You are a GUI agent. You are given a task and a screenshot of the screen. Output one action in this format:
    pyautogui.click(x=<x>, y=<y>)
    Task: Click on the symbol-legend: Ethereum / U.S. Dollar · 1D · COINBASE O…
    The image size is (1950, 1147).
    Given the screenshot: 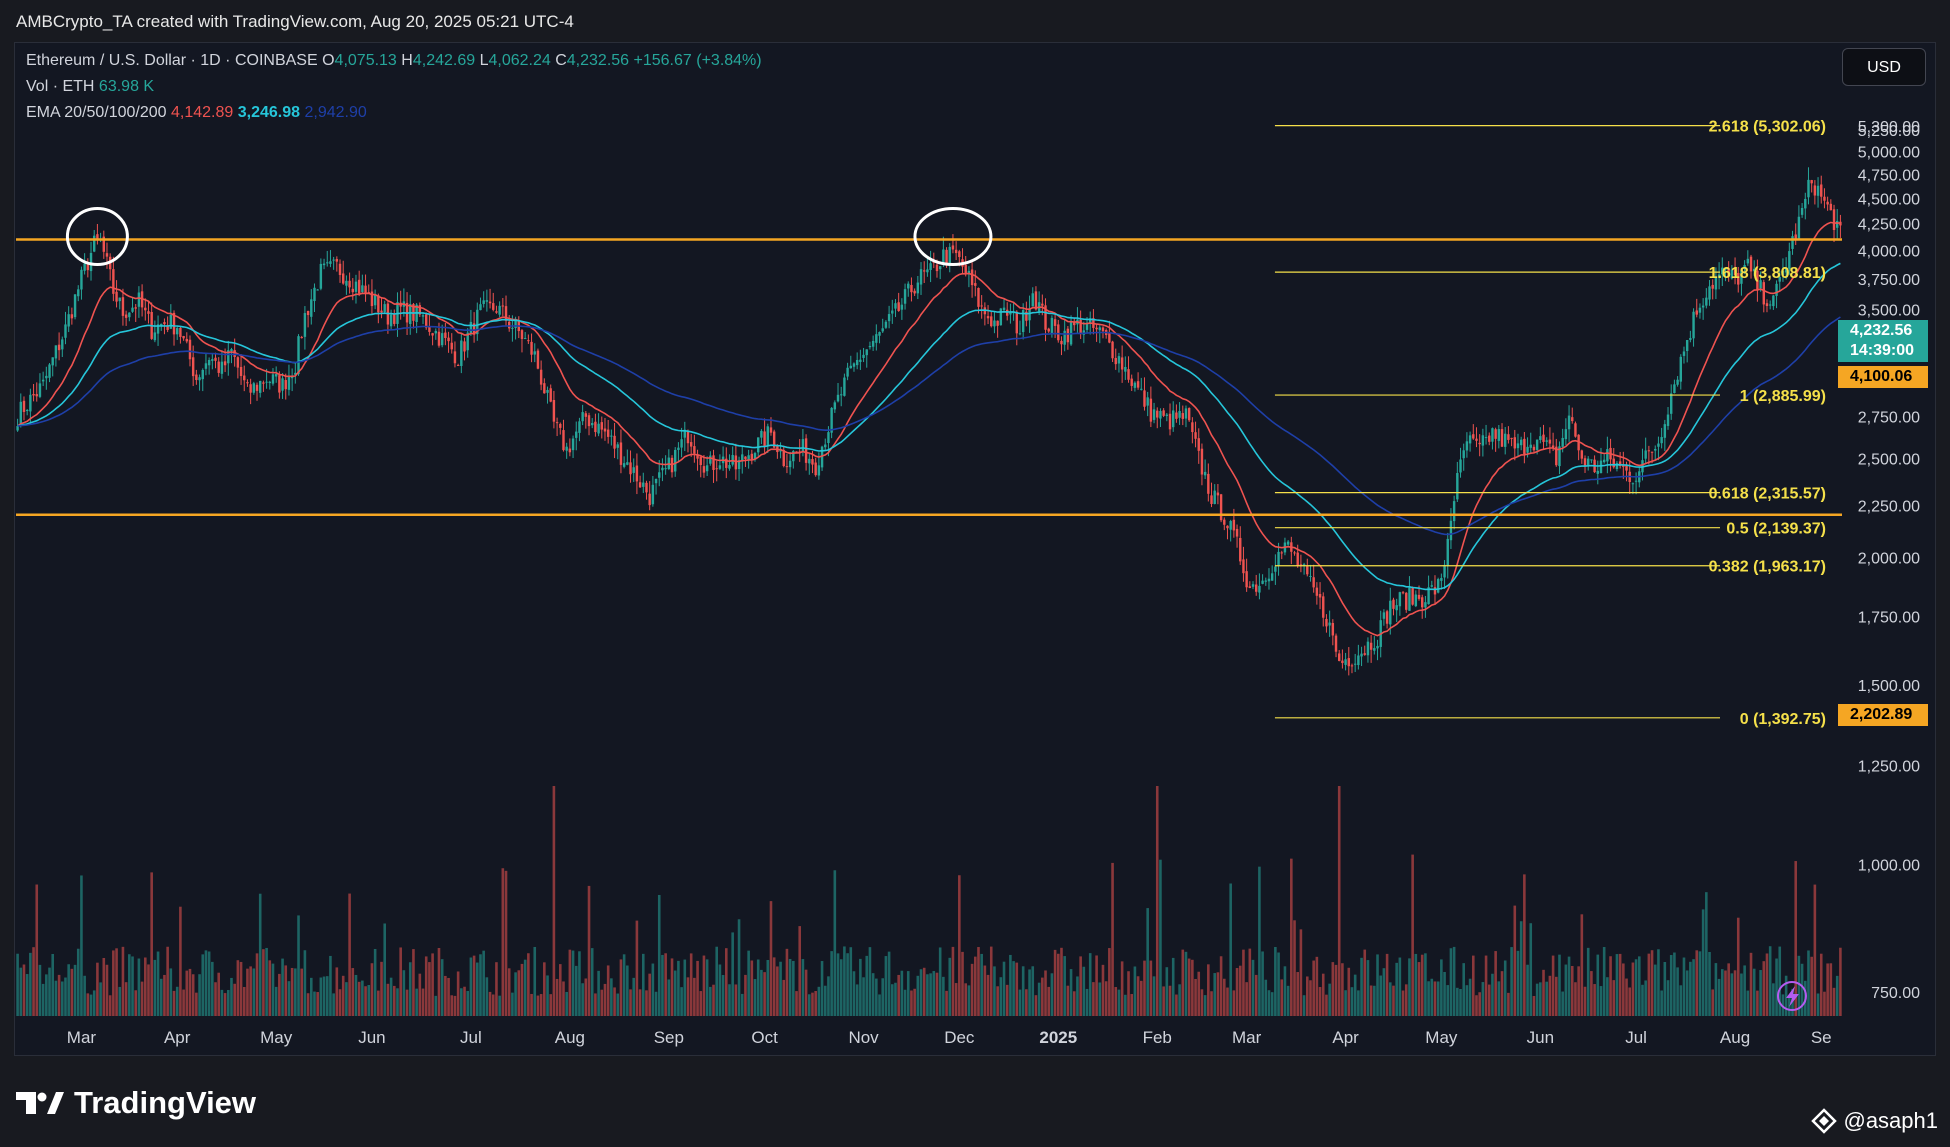 What is the action you would take?
    pyautogui.click(x=394, y=61)
    